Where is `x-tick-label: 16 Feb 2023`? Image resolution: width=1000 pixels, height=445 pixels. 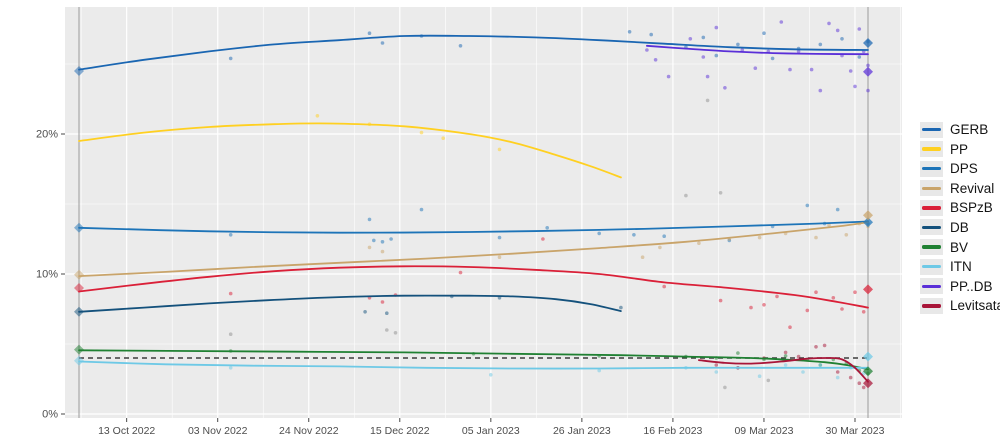
x-tick-label: 16 Feb 2023 is located at coordinates (672, 431).